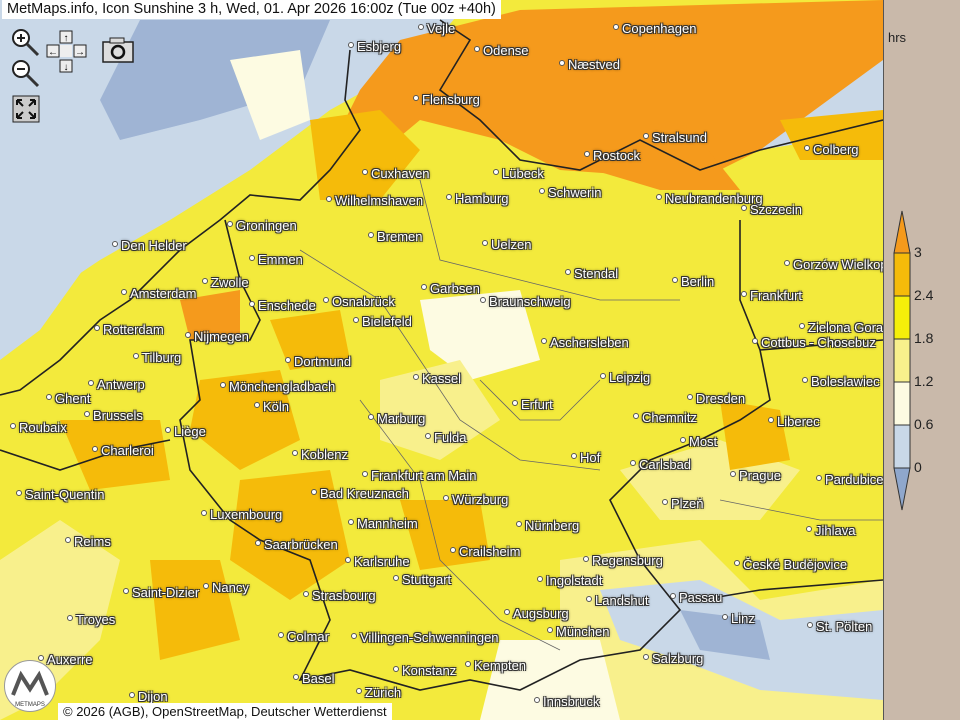  What do you see at coordinates (400, 236) in the screenshot?
I see `city-name: Bremen` at bounding box center [400, 236].